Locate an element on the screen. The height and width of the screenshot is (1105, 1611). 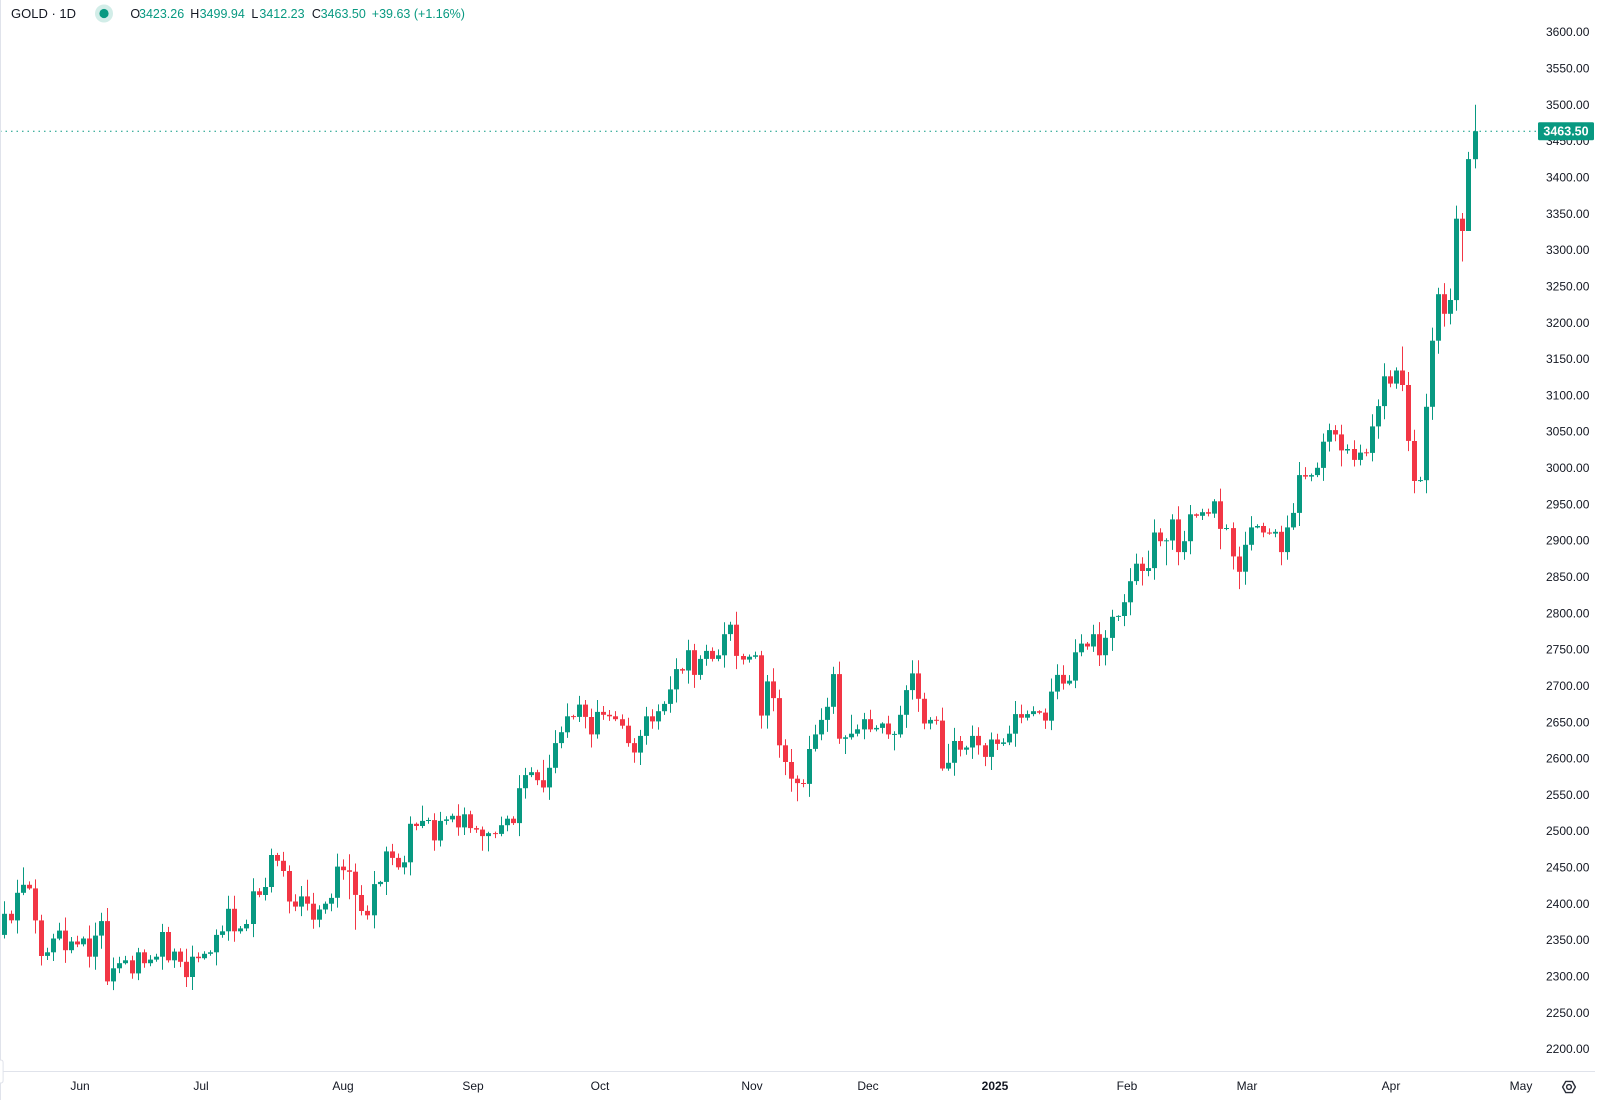
svg-text: 2700.00 is located at coordinates (1568, 686).